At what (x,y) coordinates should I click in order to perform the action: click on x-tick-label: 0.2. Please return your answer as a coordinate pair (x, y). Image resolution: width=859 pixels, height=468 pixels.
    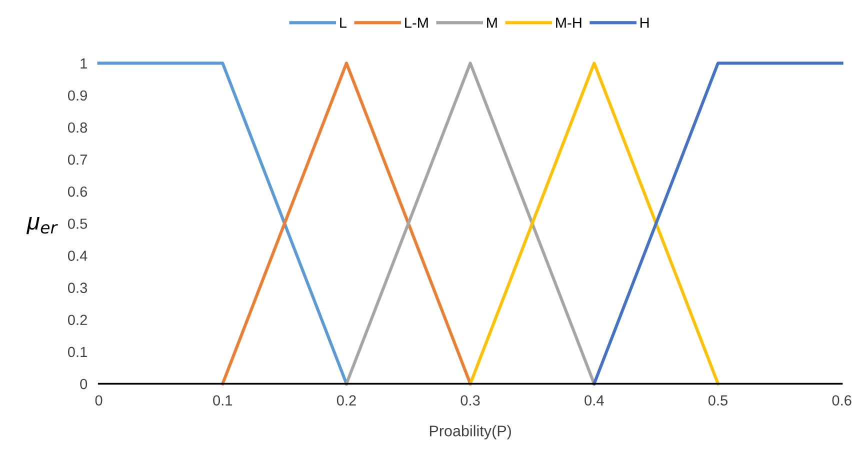
    Looking at the image, I should click on (346, 400).